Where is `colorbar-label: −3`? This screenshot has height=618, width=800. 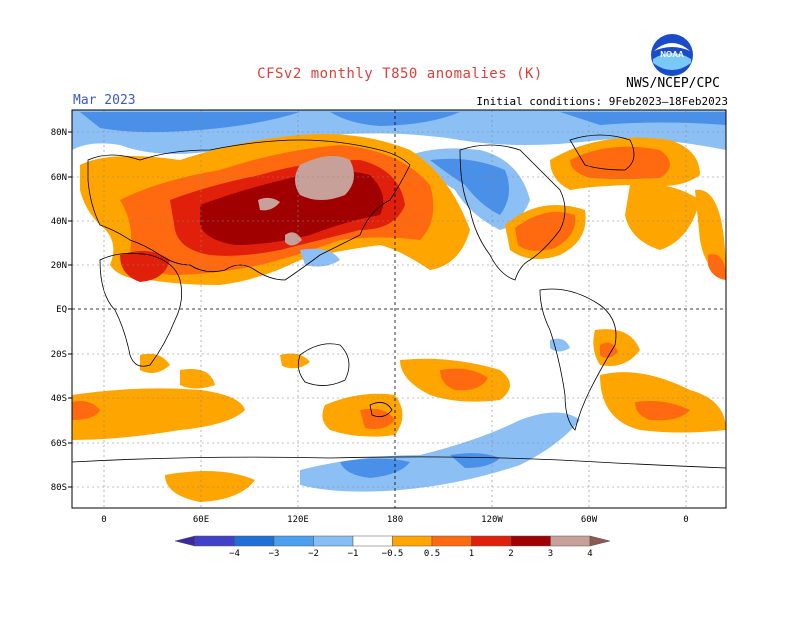 colorbar-label: −3 is located at coordinates (274, 554).